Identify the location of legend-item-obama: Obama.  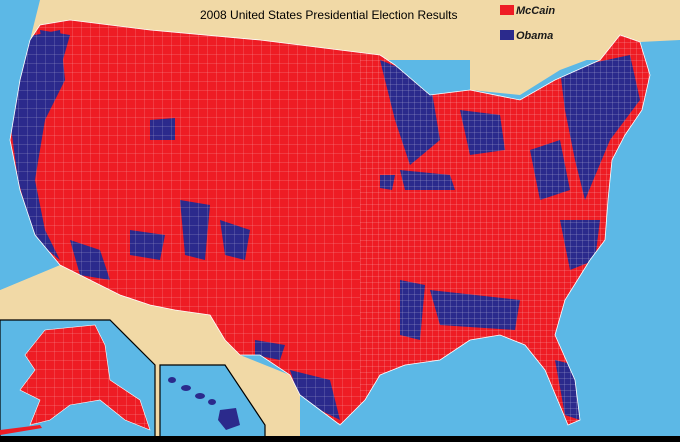
(526, 36).